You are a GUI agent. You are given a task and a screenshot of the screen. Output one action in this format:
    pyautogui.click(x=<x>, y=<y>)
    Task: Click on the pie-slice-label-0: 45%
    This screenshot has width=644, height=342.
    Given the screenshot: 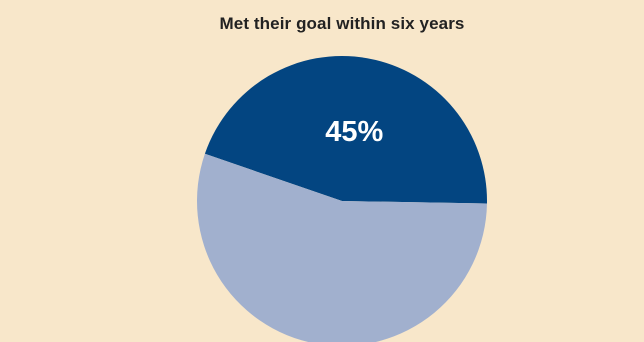 What is the action you would take?
    pyautogui.click(x=354, y=132)
    